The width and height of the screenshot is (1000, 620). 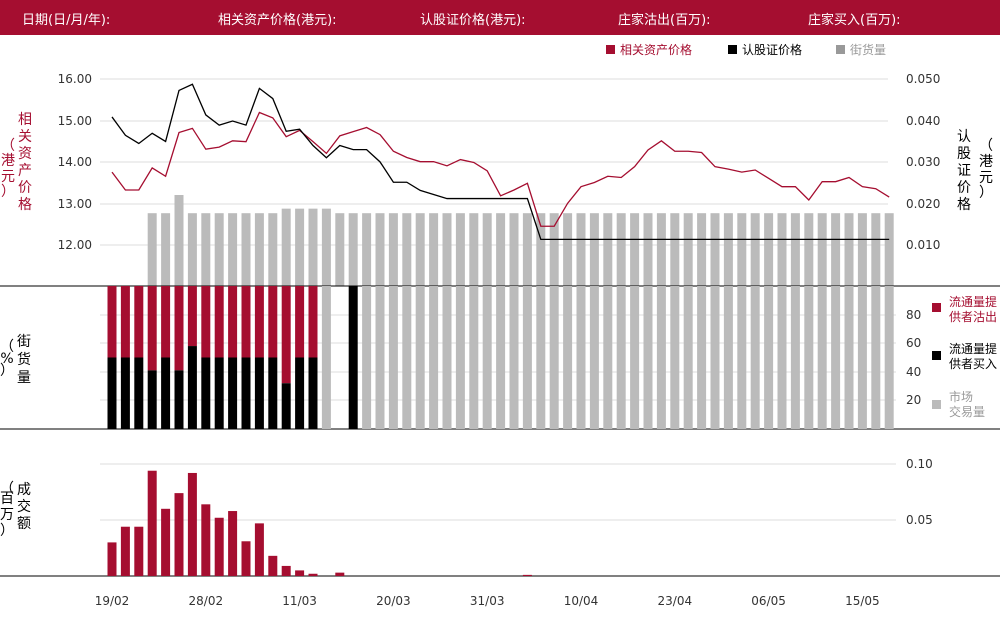 I want to click on turnover-bars, so click(x=319, y=523).